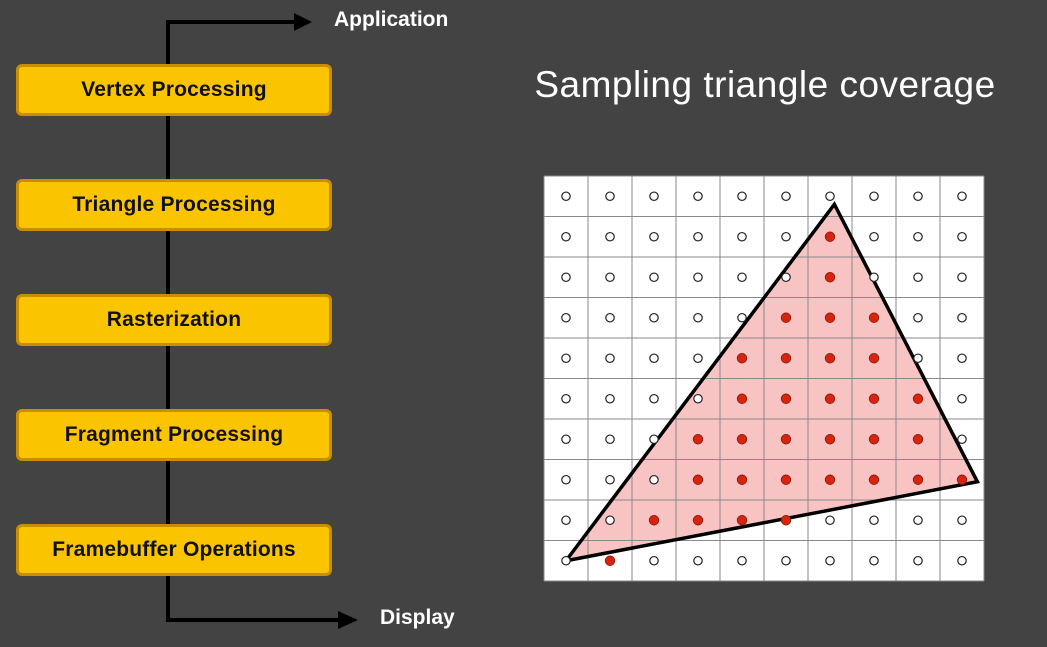  What do you see at coordinates (391, 19) in the screenshot?
I see `application-label: Application` at bounding box center [391, 19].